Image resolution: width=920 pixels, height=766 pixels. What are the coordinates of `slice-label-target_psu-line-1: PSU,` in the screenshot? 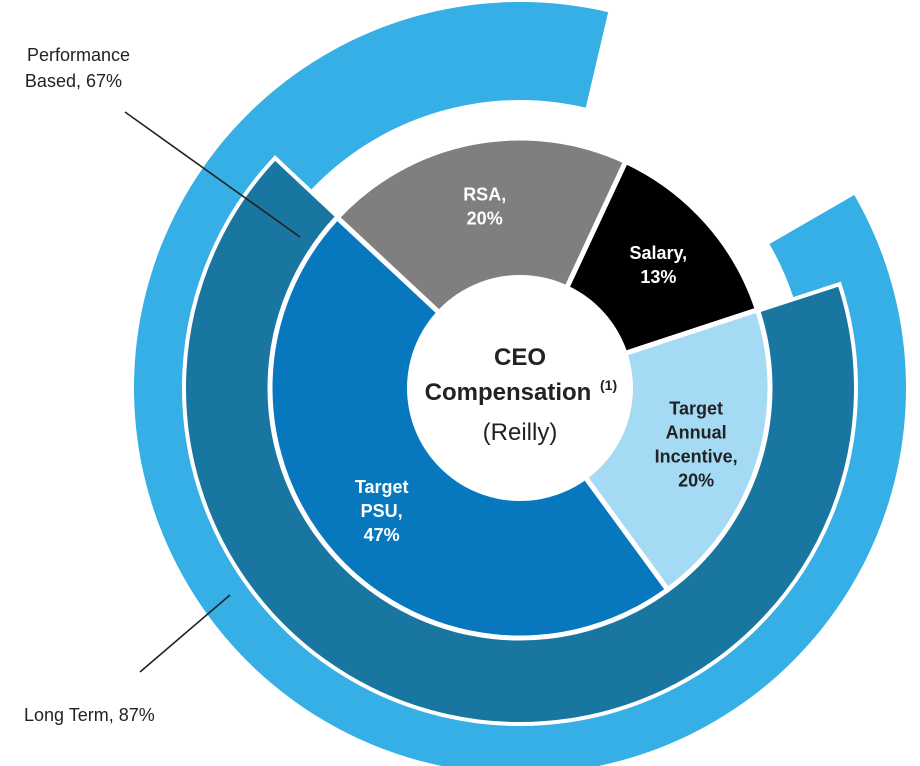 It's located at (382, 511).